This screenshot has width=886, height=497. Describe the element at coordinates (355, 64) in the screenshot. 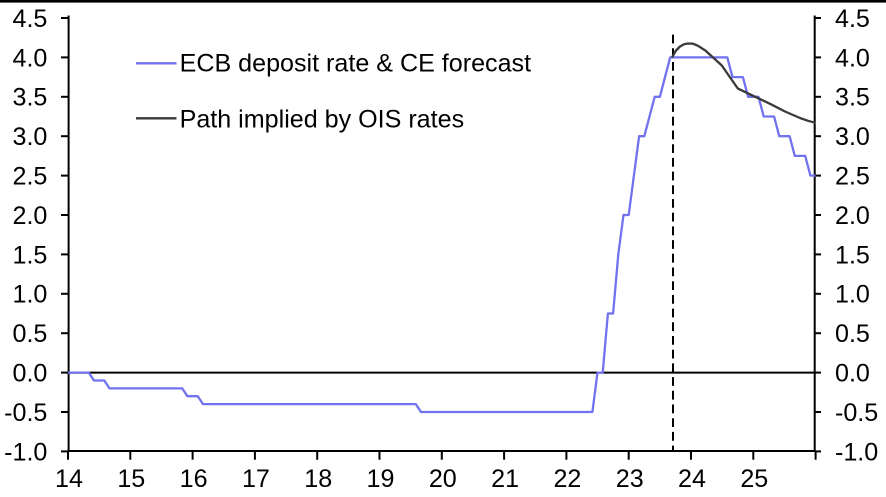

I see `svg-text: ECB deposit rate & CE forecast` at that location.